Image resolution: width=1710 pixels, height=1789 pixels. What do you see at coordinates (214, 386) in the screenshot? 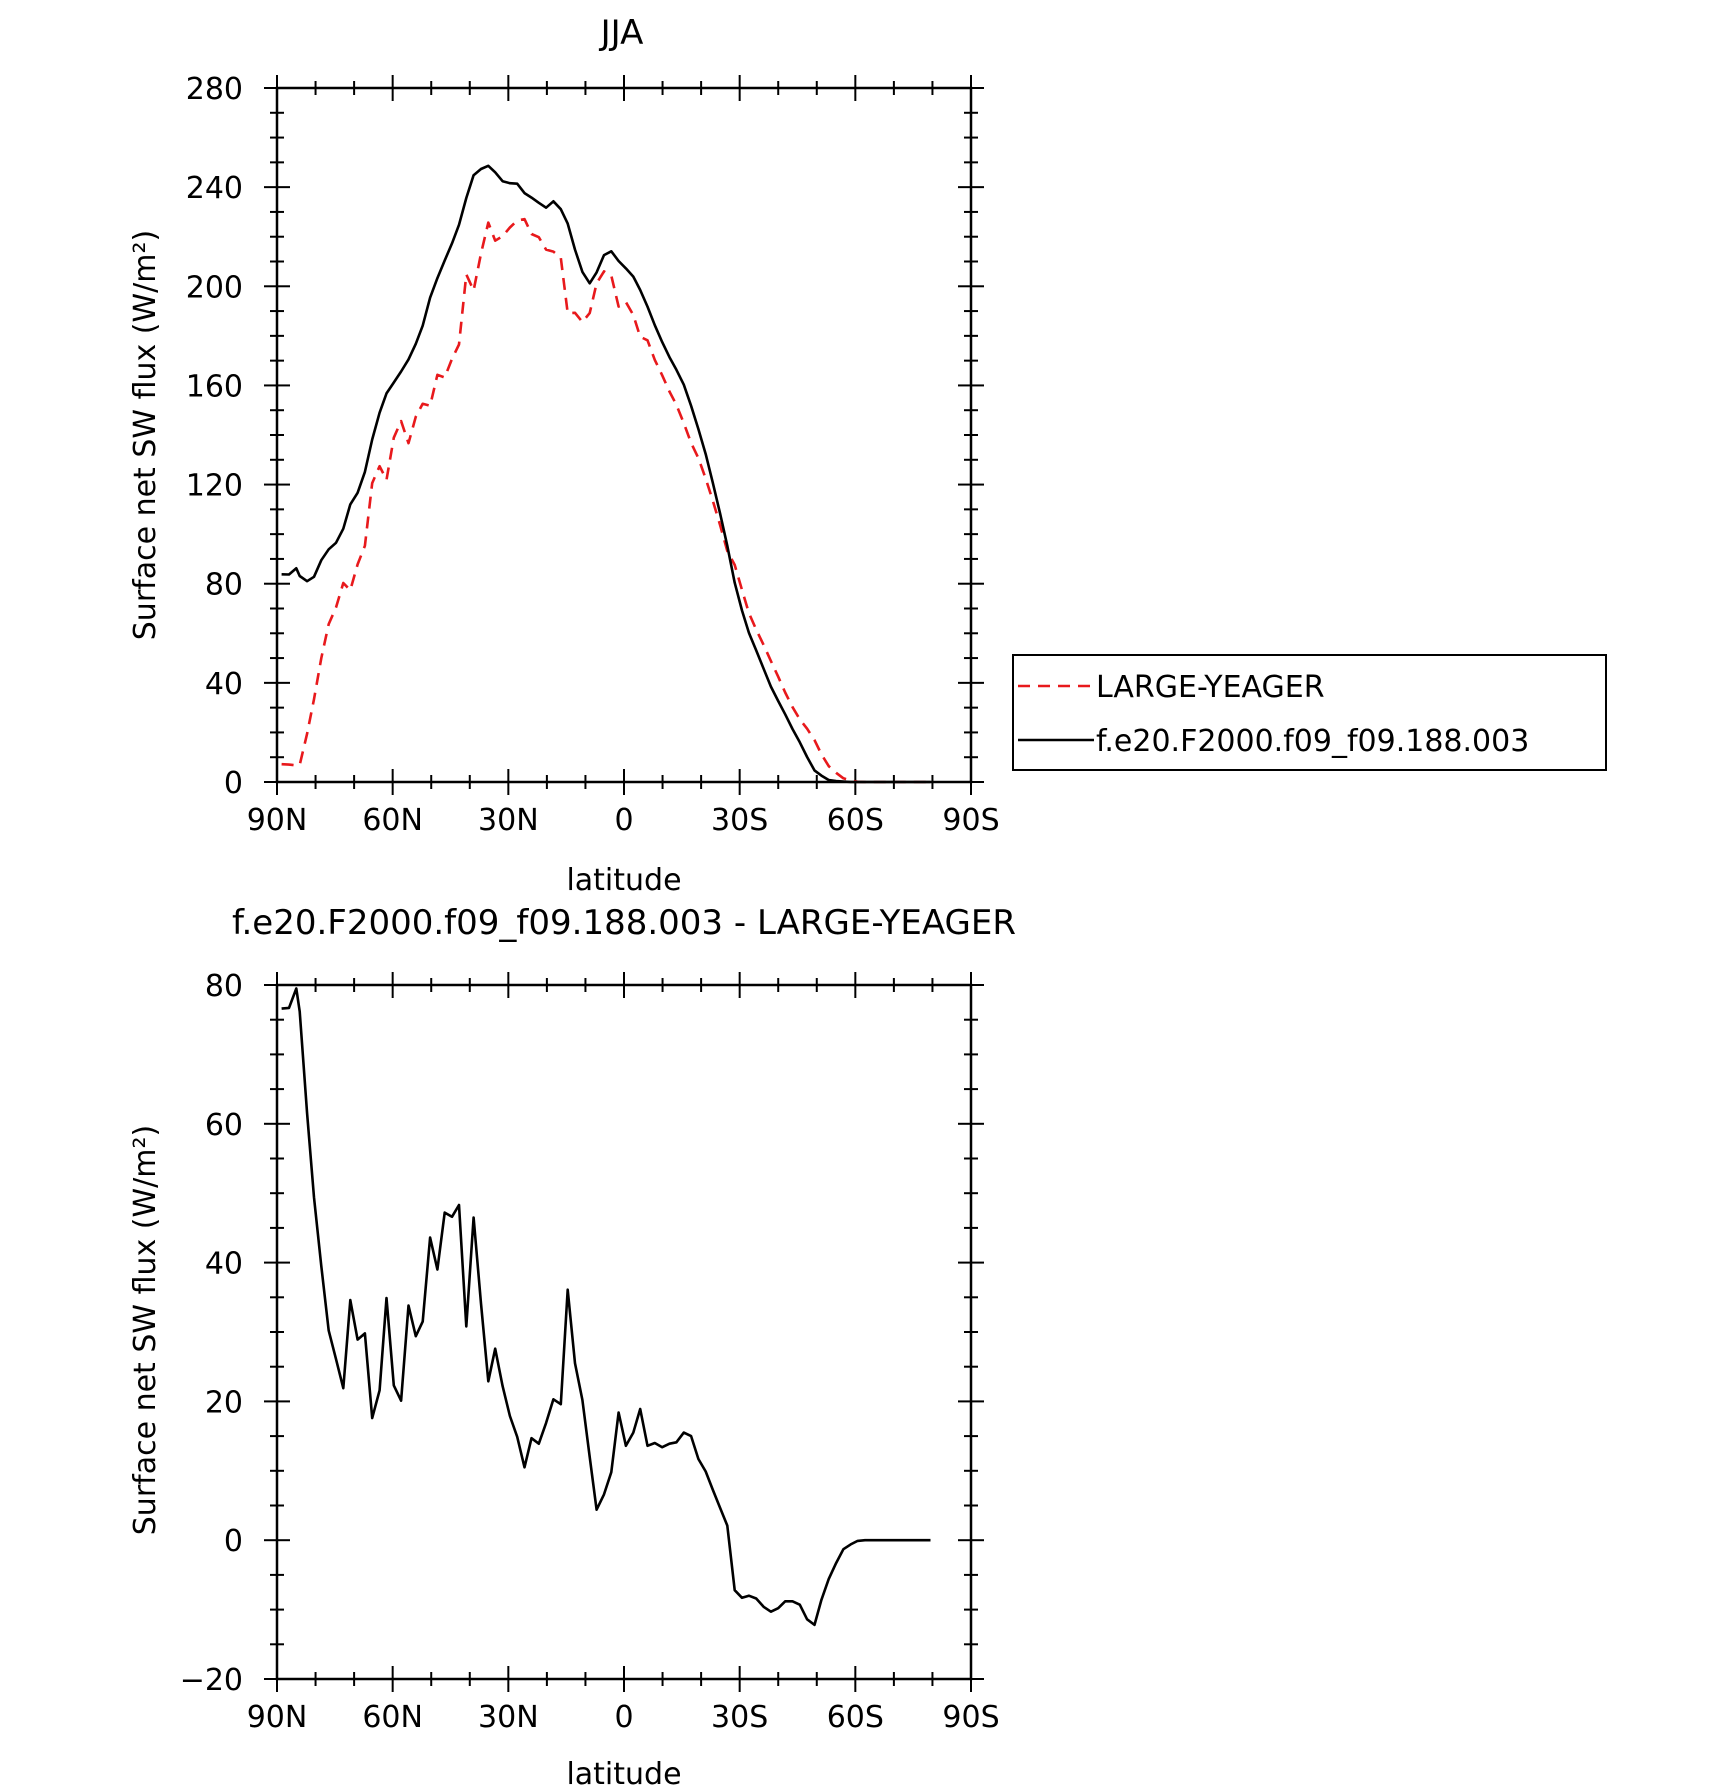
I see `y-tick-label: 160` at bounding box center [214, 386].